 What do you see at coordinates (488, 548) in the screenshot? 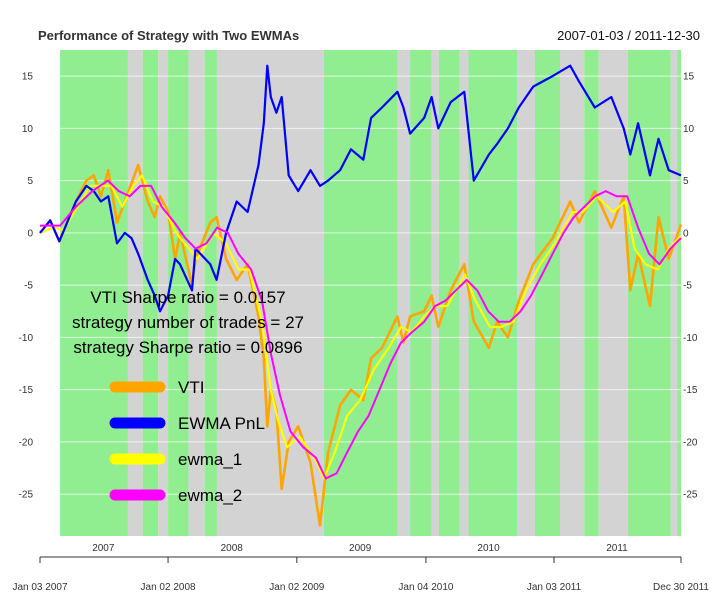
I see `x-year-label: 2010` at bounding box center [488, 548].